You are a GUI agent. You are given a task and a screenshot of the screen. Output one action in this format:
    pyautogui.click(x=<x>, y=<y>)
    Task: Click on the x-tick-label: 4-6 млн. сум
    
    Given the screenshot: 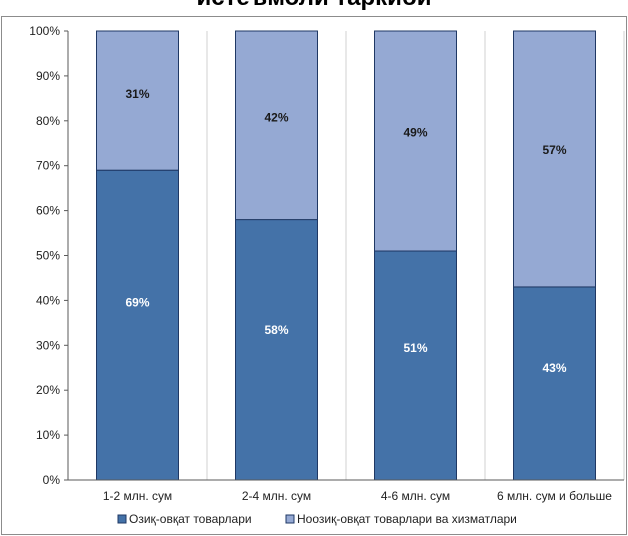 What is the action you would take?
    pyautogui.click(x=415, y=496)
    